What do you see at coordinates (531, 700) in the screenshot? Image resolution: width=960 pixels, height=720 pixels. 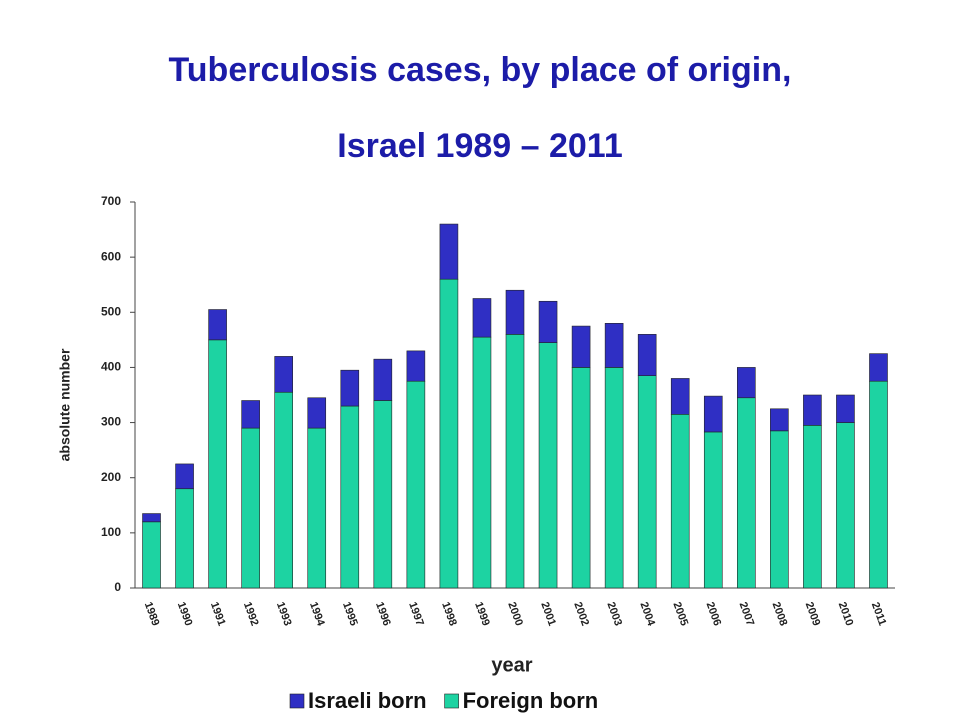 I see `legend-label: Foreign born` at bounding box center [531, 700].